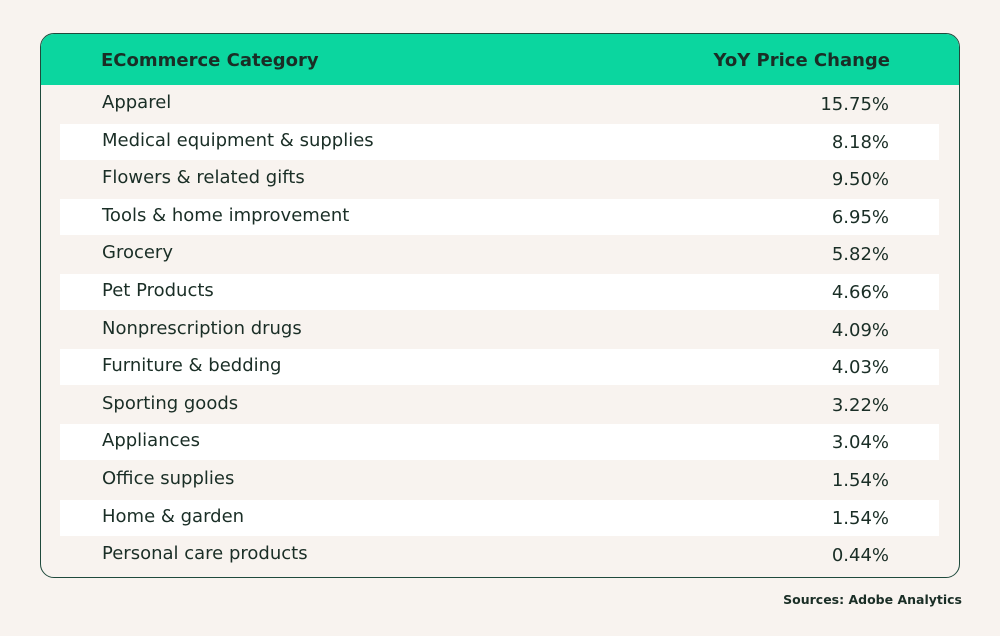 The image size is (1000, 636). I want to click on row-category: Personal care products, so click(205, 554).